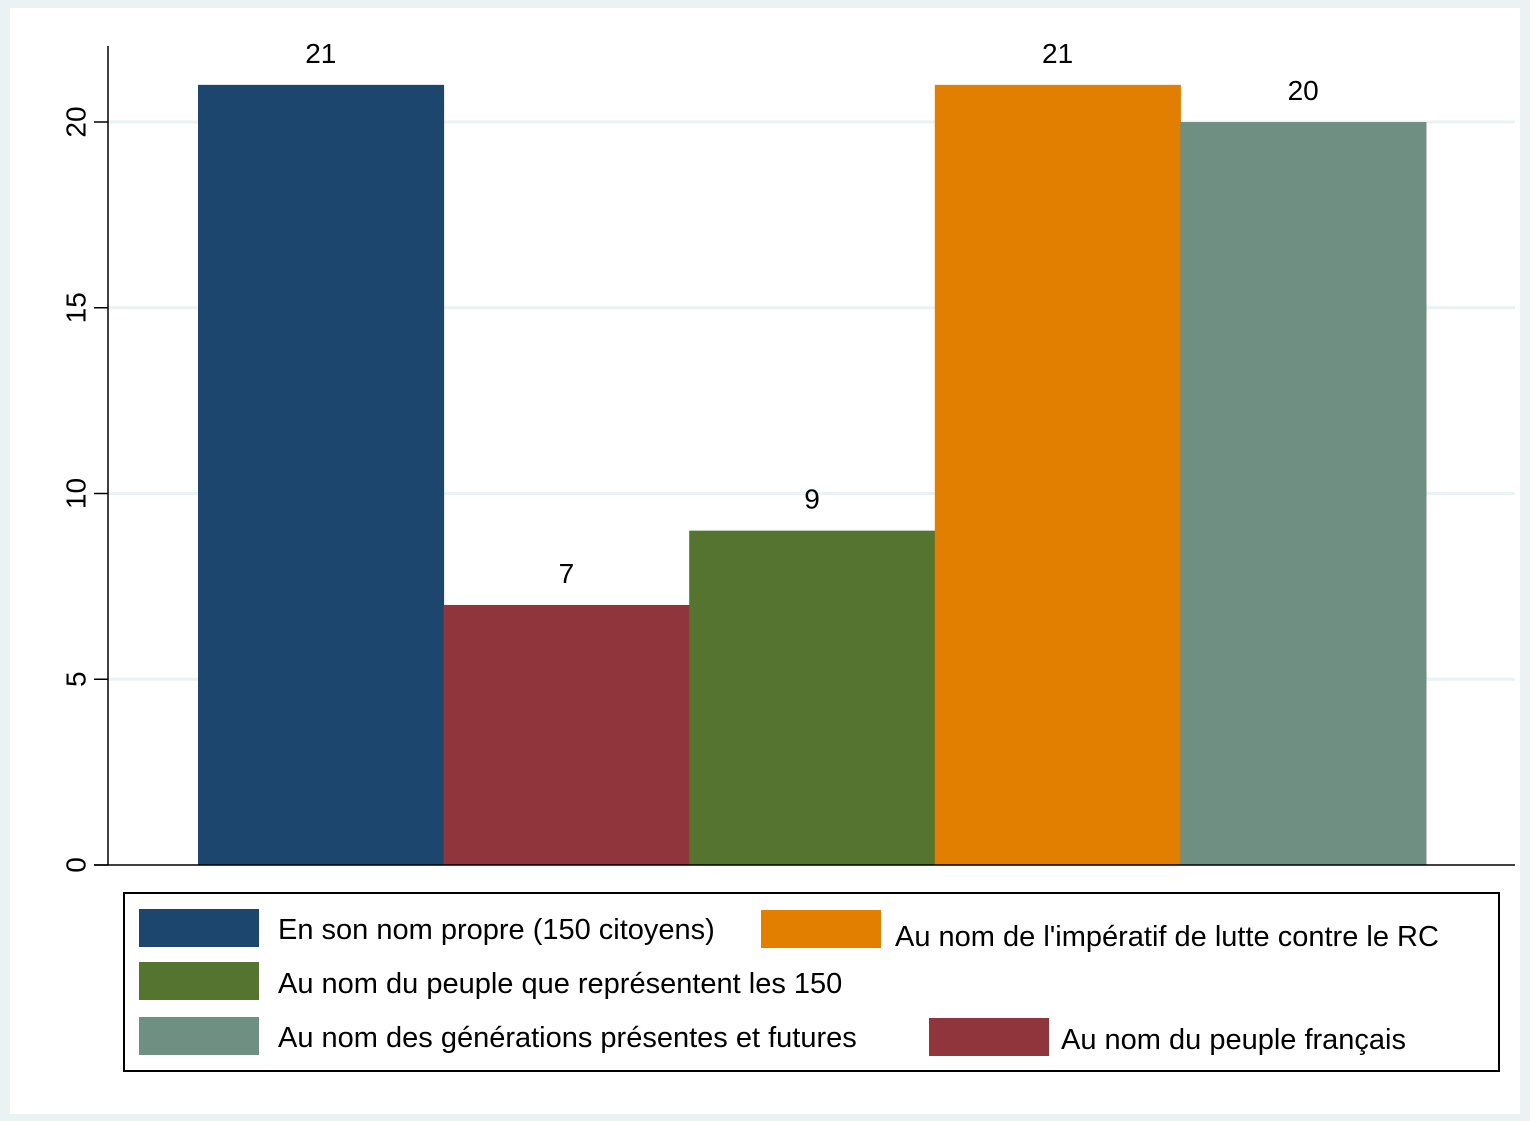 The width and height of the screenshot is (1530, 1121). I want to click on legend-label: En son nom propre (150 citoyens), so click(496, 930).